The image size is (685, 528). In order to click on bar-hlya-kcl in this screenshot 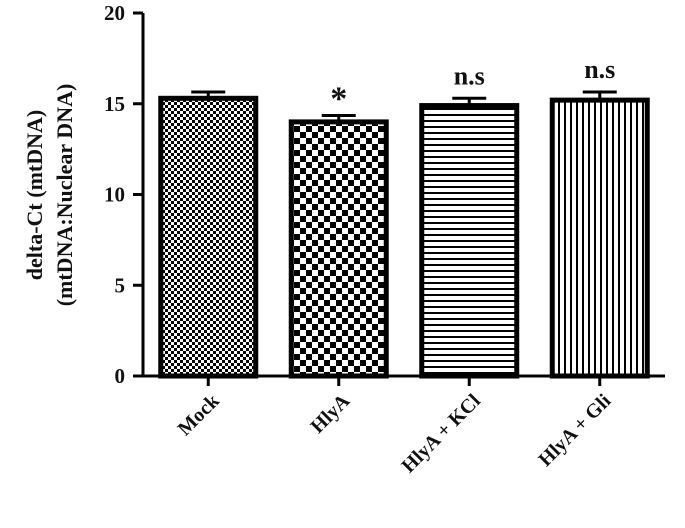, I will do `click(469, 241)`.